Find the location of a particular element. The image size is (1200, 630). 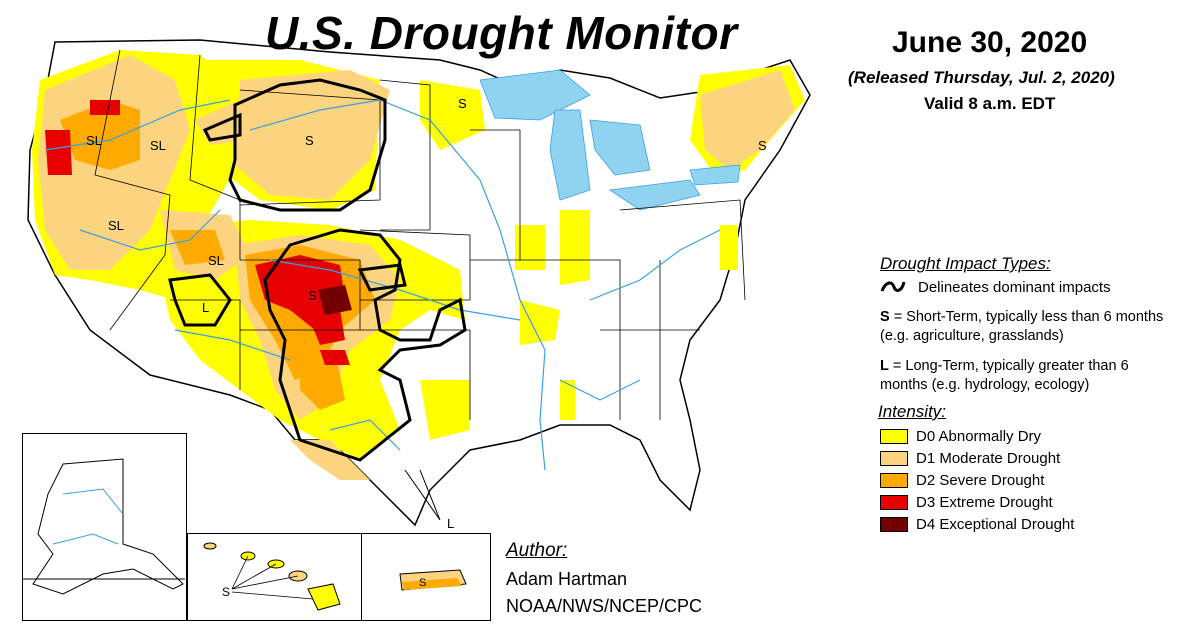

legend-d4: D4 Exceptional Drought is located at coordinates (977, 524).